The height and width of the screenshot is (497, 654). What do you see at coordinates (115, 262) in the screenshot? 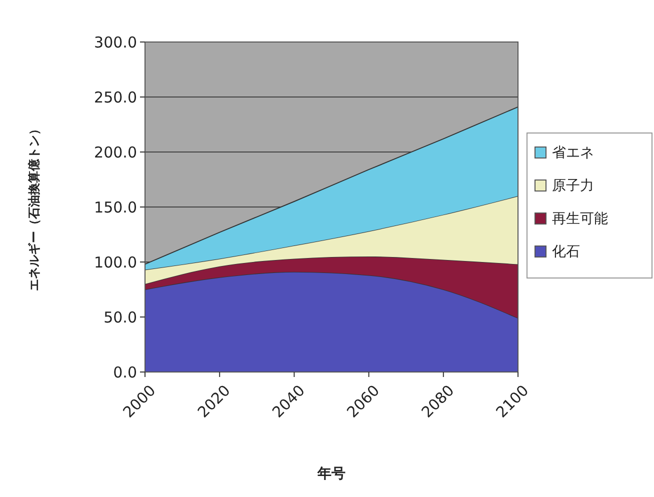
I see `y-tick-label: 100.0` at bounding box center [115, 262].